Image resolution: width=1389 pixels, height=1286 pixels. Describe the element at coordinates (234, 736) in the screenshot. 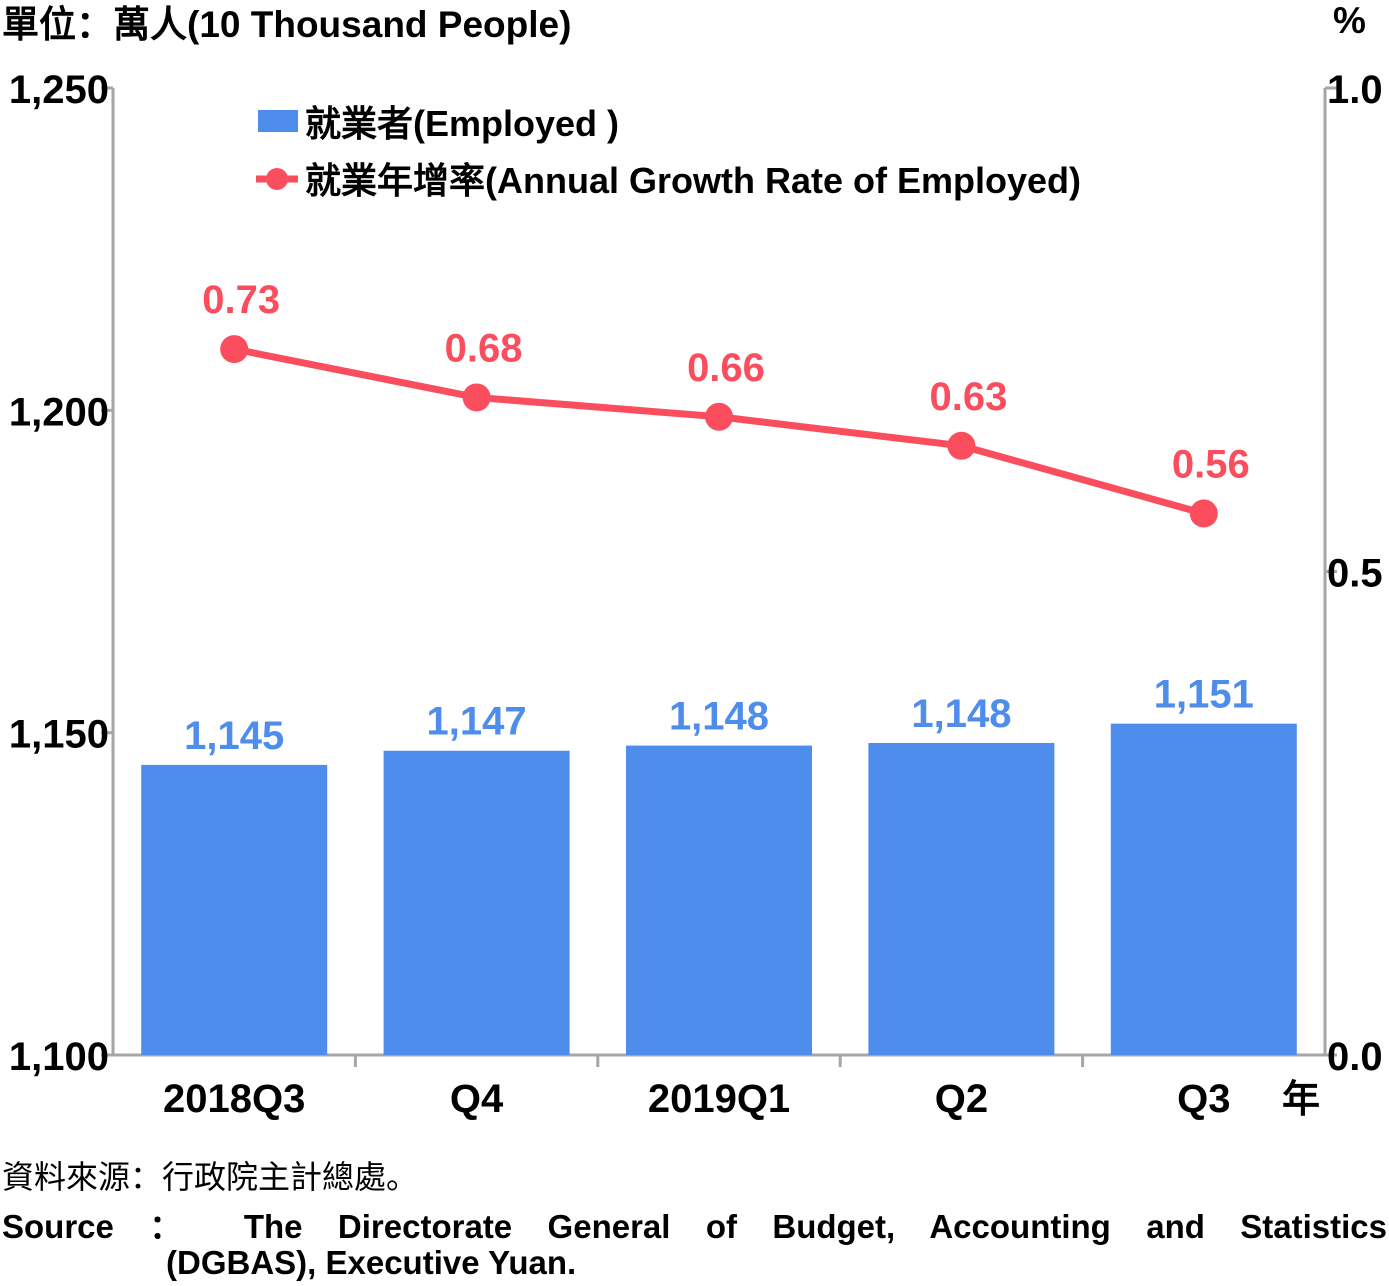

I see `bar-label: 1,145` at that location.